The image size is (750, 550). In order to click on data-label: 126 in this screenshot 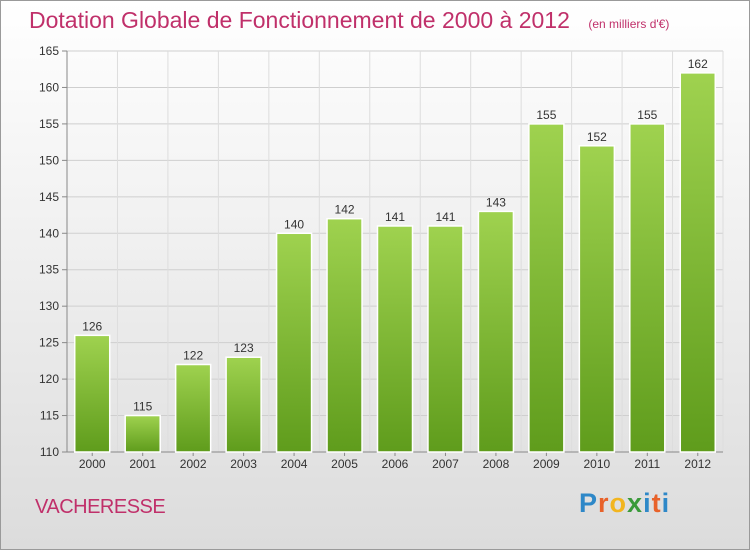, I will do `click(92, 326)`.